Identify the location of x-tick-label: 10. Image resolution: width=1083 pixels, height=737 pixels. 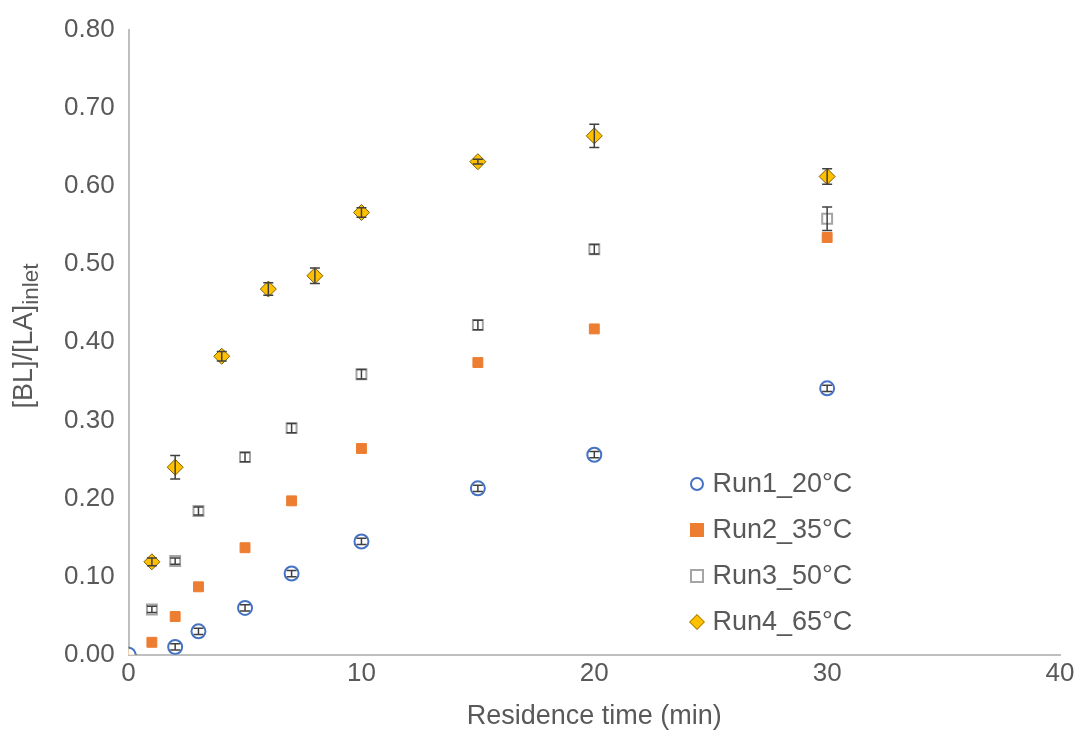
(361, 671).